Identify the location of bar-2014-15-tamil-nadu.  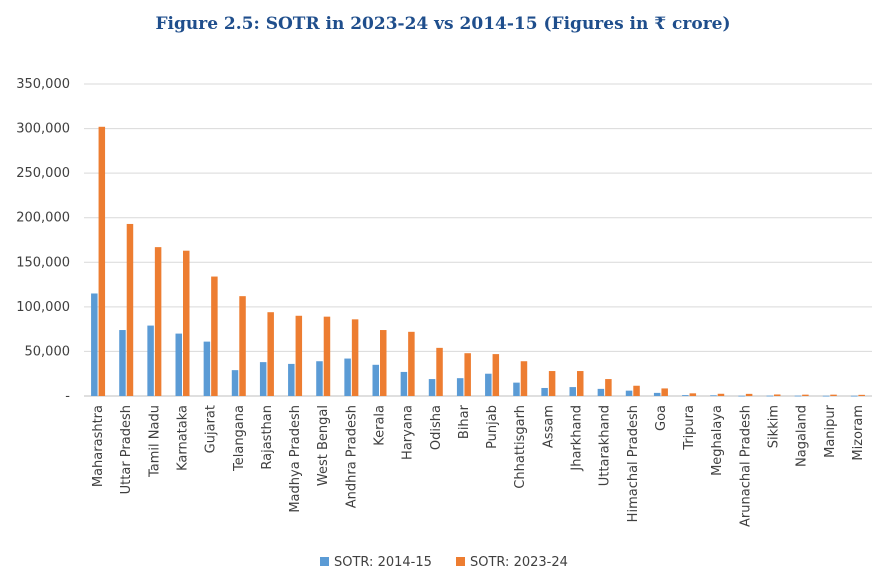
(150, 360).